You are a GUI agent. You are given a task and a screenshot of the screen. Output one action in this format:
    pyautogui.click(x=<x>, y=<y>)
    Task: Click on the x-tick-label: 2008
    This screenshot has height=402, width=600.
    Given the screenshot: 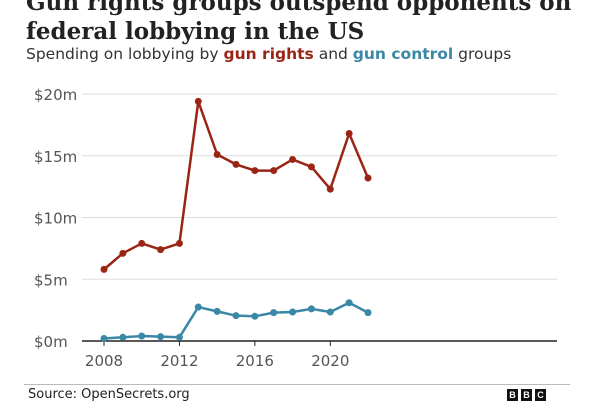 What is the action you would take?
    pyautogui.click(x=104, y=361)
    